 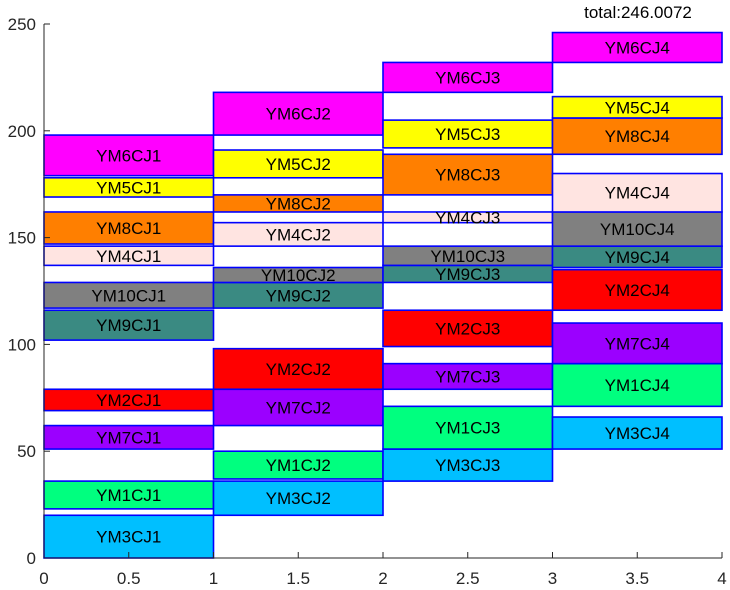 I want to click on block-ym7cj3: YM7CJ3, so click(x=468, y=376).